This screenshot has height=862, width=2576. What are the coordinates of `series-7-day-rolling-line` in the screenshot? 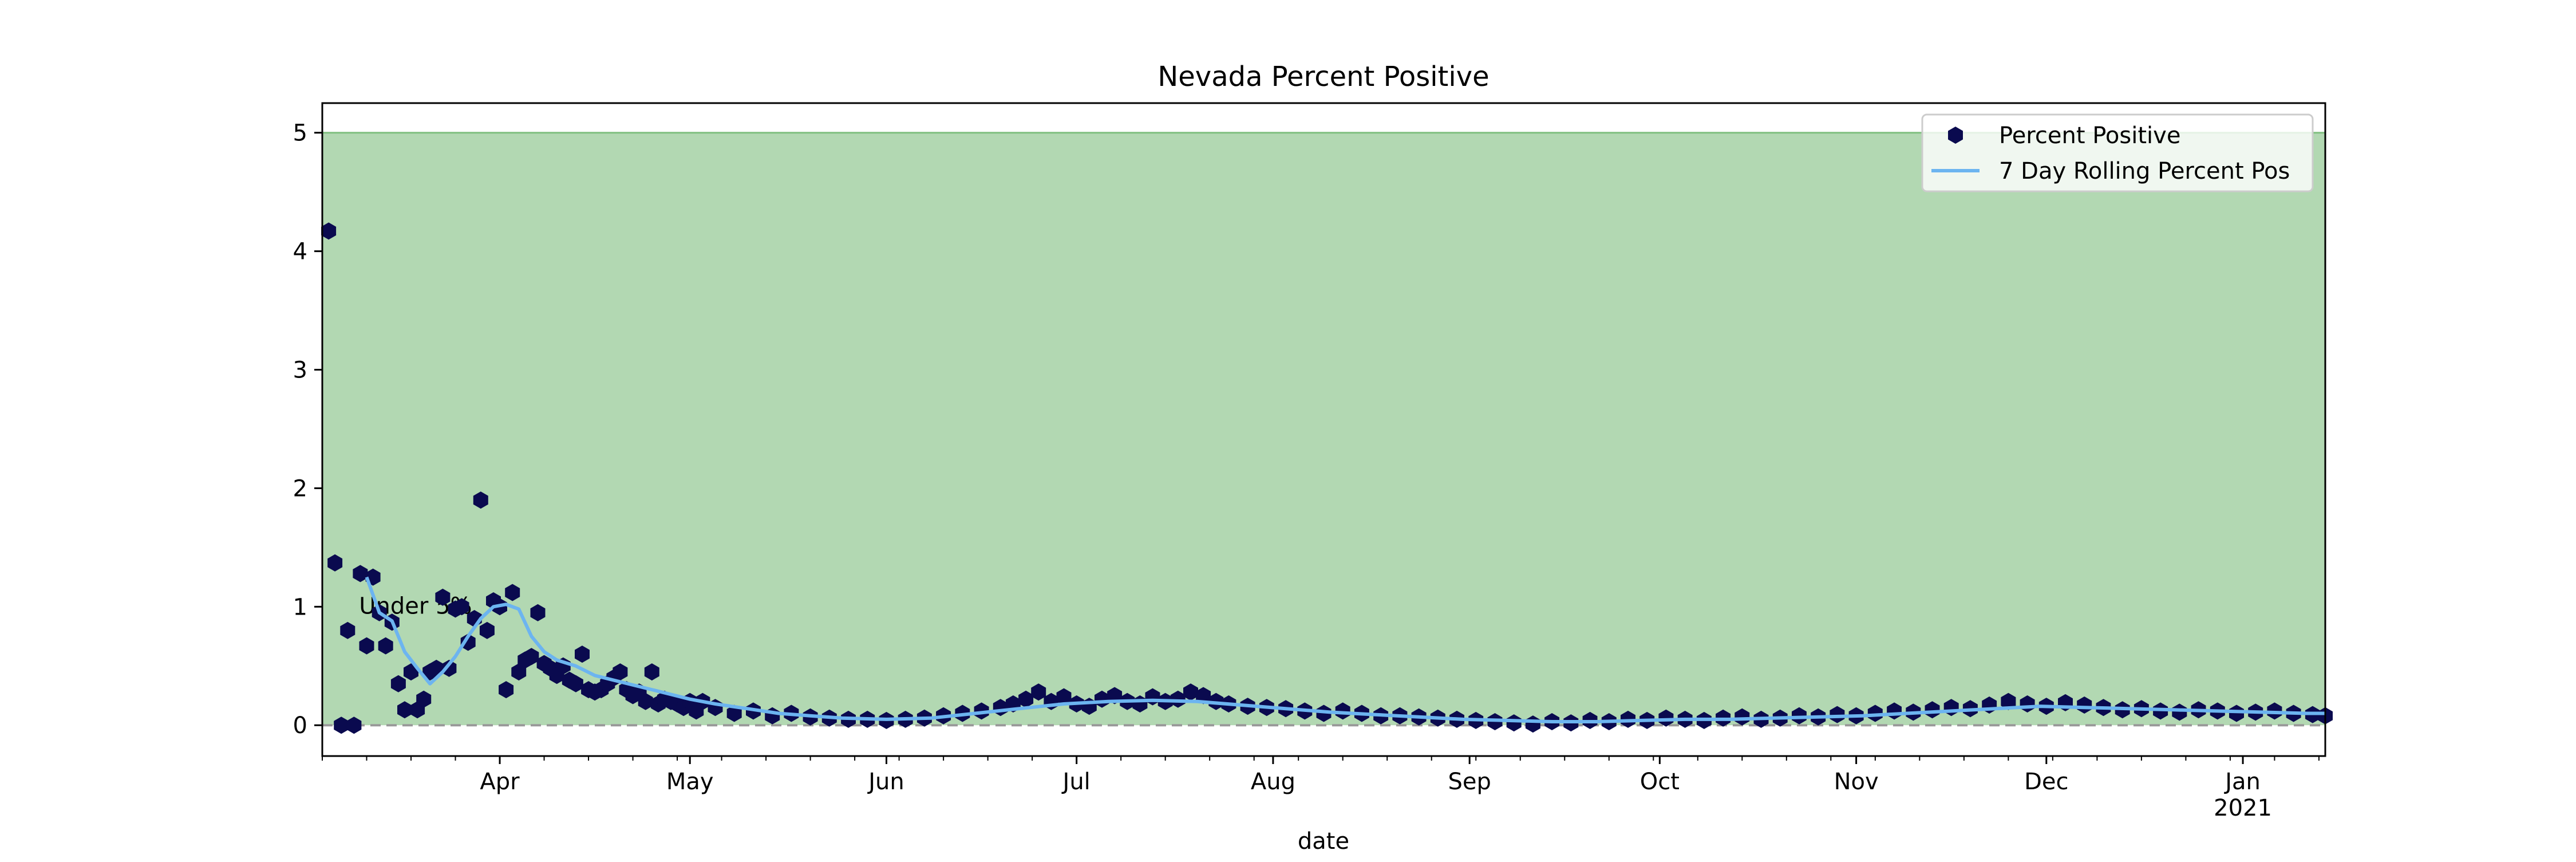 It's located at (1345, 649).